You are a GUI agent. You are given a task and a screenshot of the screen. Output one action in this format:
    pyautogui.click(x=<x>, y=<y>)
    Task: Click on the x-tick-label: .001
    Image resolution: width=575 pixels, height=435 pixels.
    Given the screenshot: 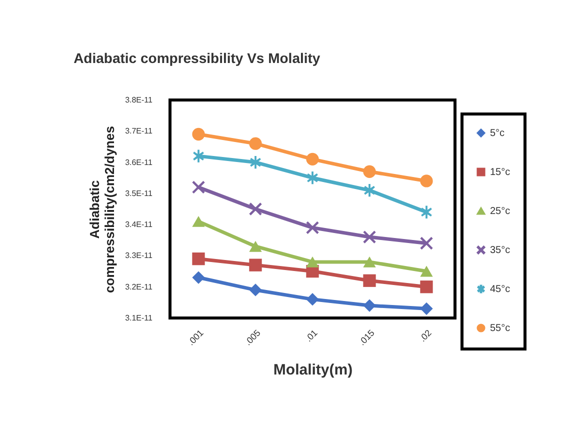 What is the action you would take?
    pyautogui.click(x=196, y=338)
    